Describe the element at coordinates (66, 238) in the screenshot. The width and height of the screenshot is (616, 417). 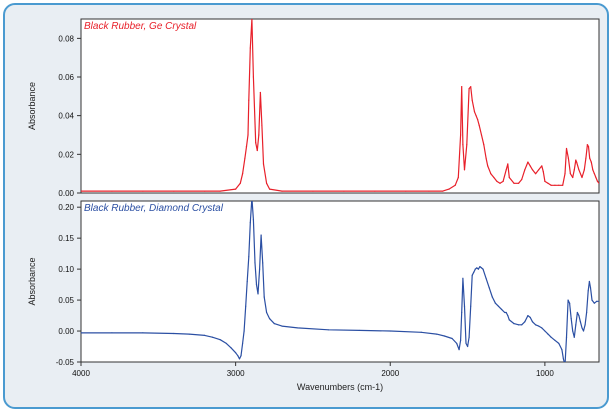
I see `y-tick-label: 0.15` at that location.